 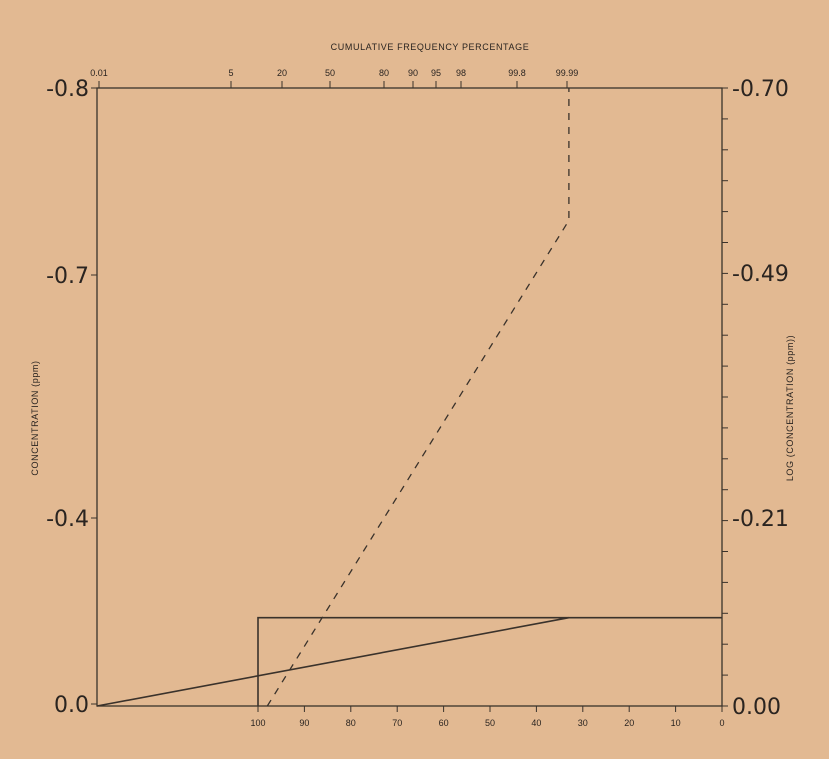 I want to click on bottom-tick-label: 20, so click(x=629, y=723).